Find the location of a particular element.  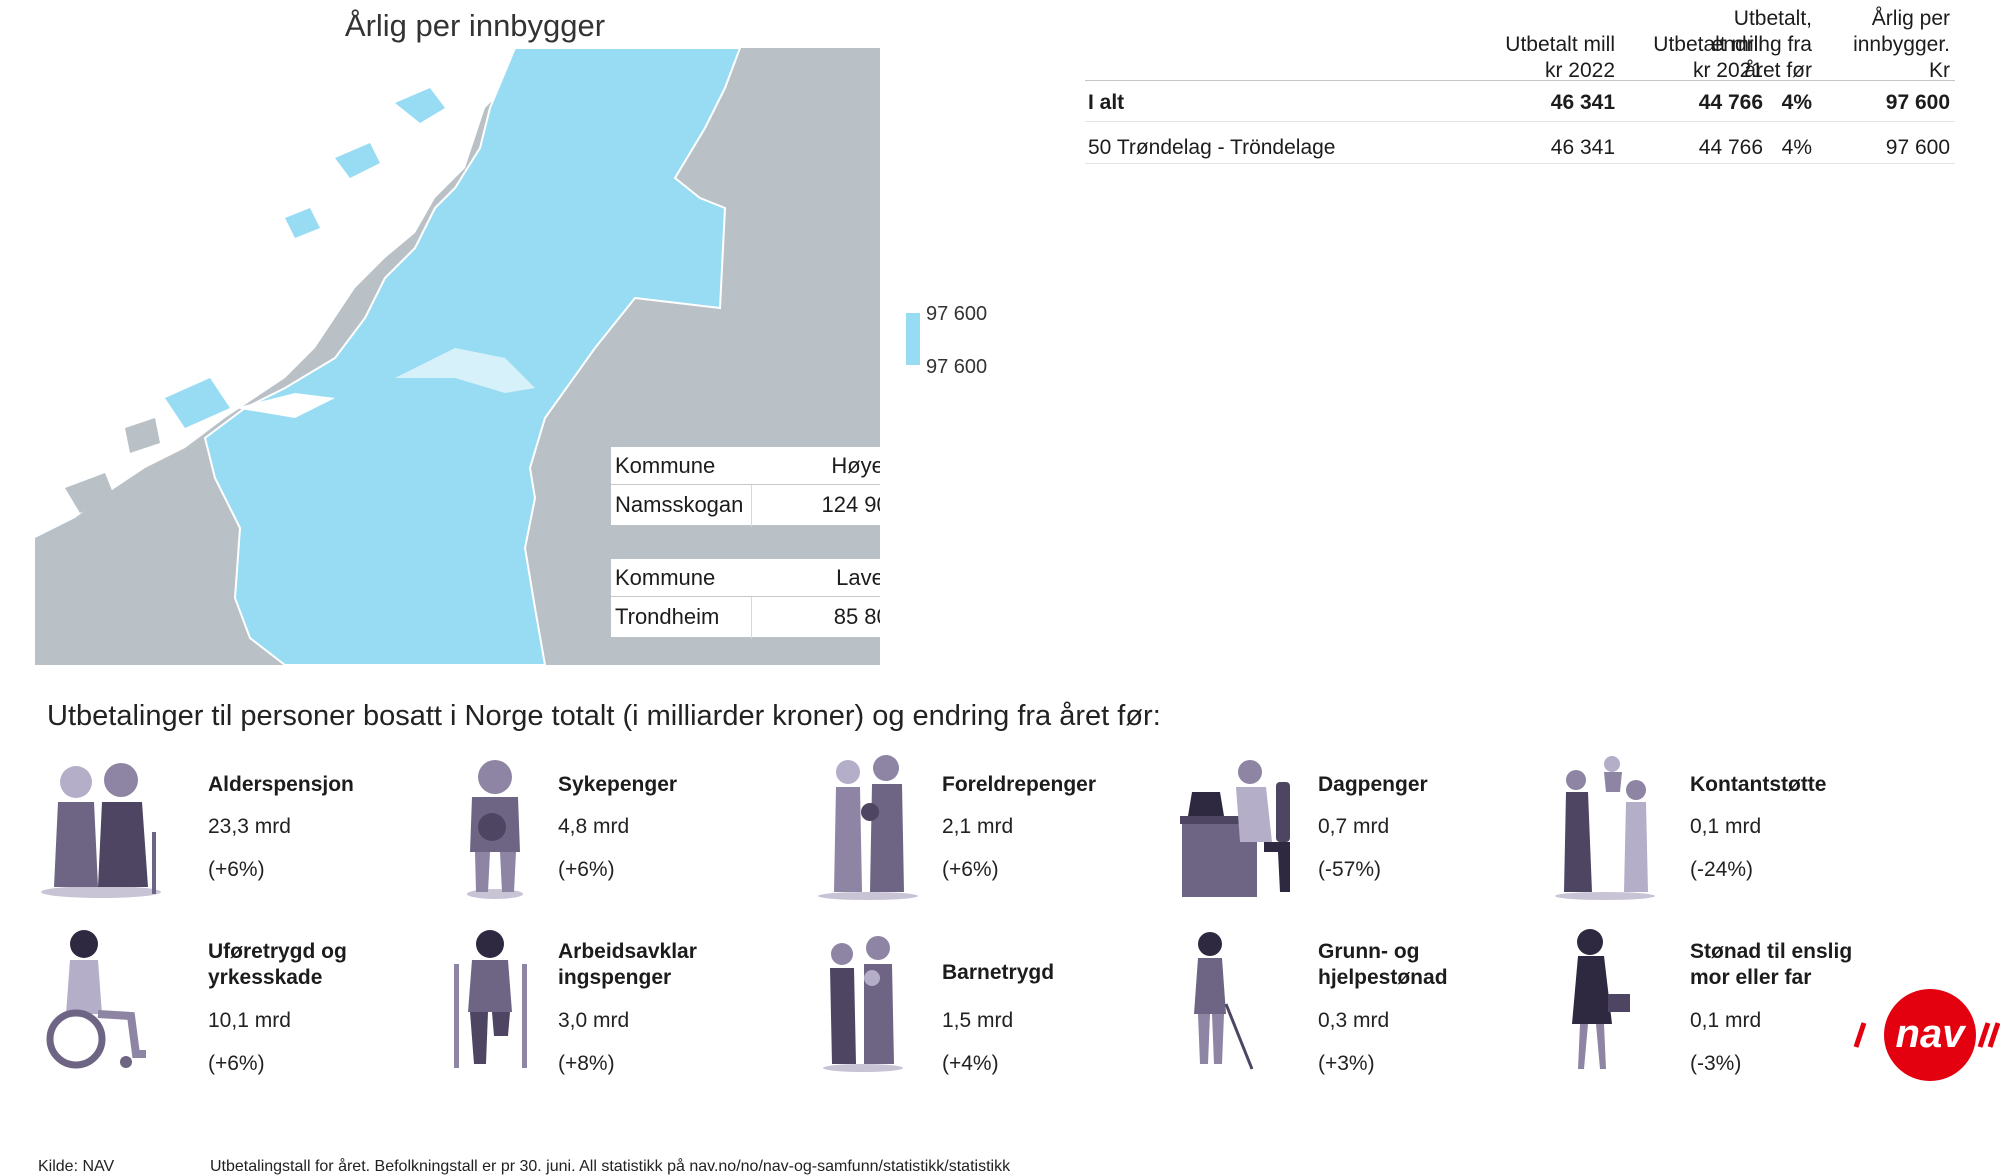

lowest-col-label: Lavest is located at coordinates (858, 577).